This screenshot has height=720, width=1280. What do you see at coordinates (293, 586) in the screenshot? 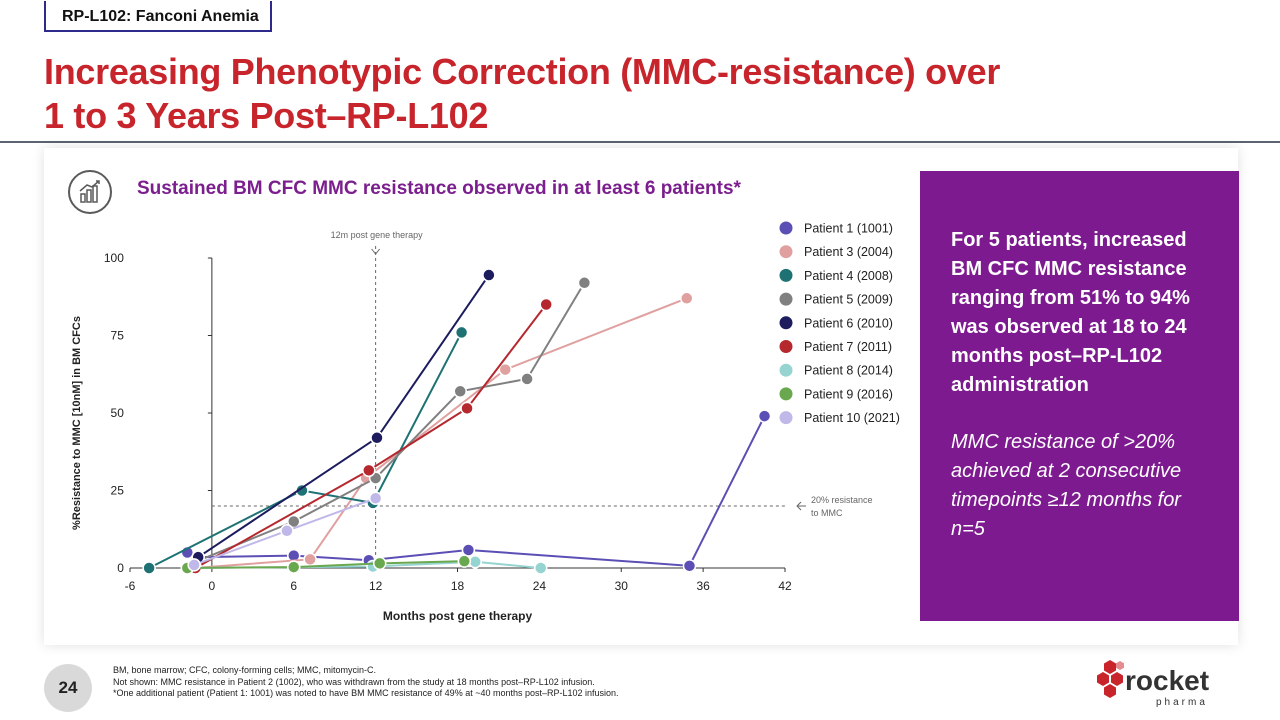
I see `x-tick-label: 6` at bounding box center [293, 586].